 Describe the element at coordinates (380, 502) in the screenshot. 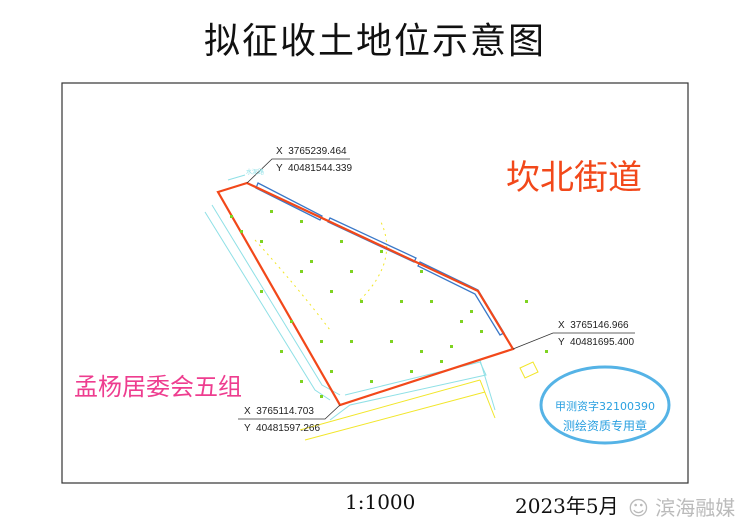

I see `map-scale: 1:1000` at that location.